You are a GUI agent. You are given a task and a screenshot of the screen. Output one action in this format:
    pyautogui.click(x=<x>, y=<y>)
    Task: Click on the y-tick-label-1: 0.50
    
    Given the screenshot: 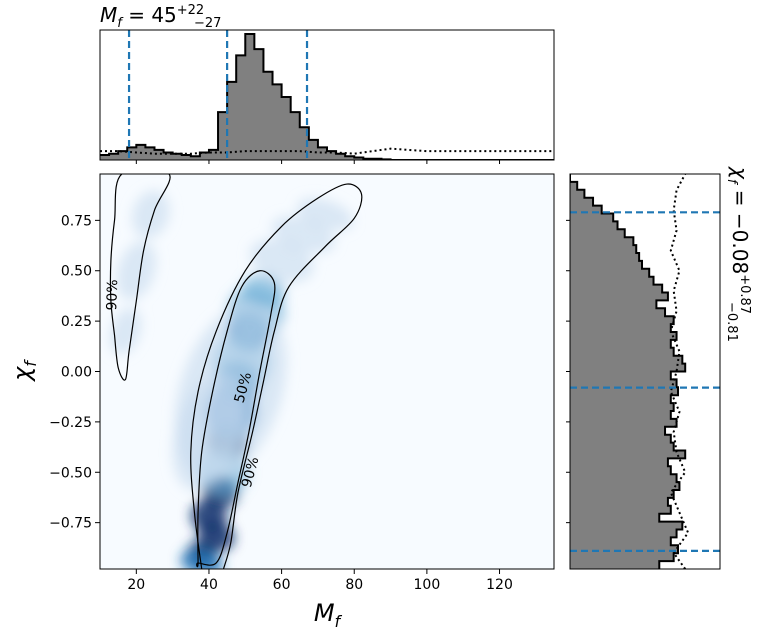 What is the action you would take?
    pyautogui.click(x=76, y=272)
    